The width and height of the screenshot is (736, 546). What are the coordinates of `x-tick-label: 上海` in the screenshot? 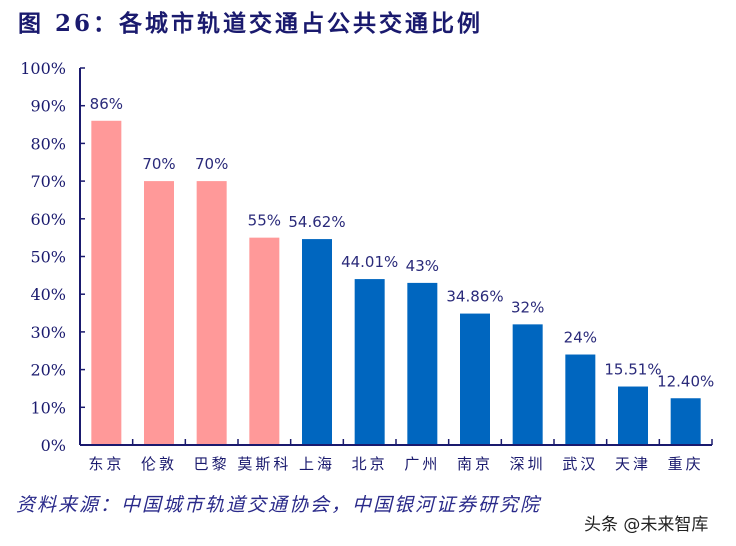 It's located at (317, 464).